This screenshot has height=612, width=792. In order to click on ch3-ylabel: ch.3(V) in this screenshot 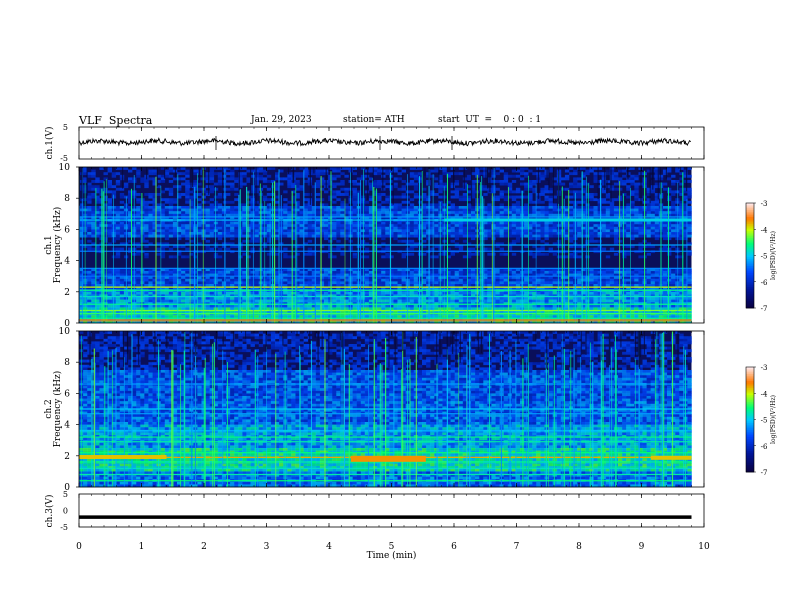, I will do `click(49, 511)`.